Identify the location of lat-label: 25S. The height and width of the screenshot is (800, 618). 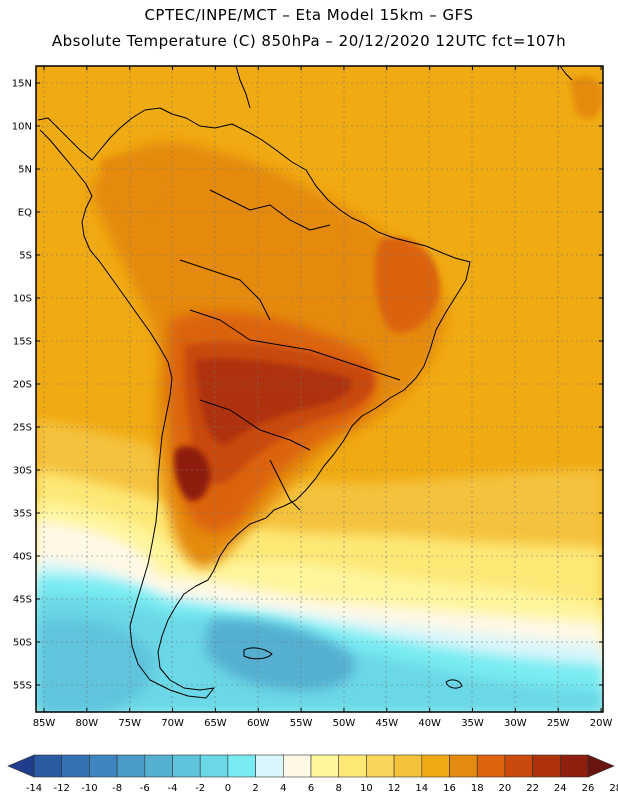
(22, 428).